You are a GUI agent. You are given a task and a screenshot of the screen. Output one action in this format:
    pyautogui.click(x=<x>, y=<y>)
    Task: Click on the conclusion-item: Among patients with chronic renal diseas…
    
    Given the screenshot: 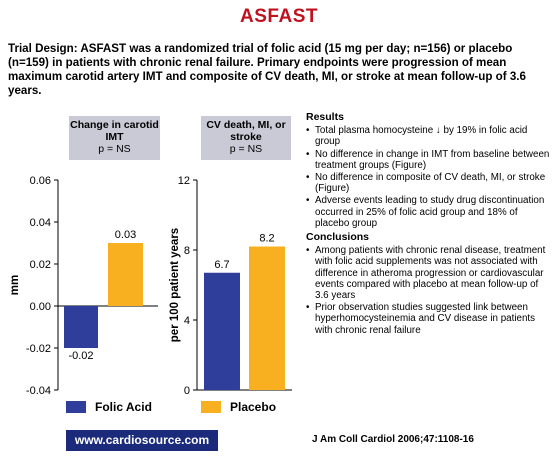 What is the action you would take?
    pyautogui.click(x=429, y=273)
    